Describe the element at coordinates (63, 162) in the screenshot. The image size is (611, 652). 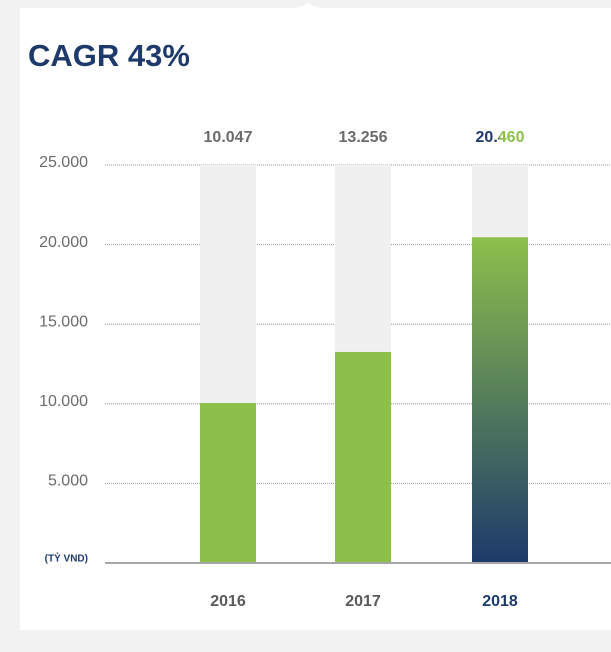
I see `y-tick-label: 25.000` at that location.